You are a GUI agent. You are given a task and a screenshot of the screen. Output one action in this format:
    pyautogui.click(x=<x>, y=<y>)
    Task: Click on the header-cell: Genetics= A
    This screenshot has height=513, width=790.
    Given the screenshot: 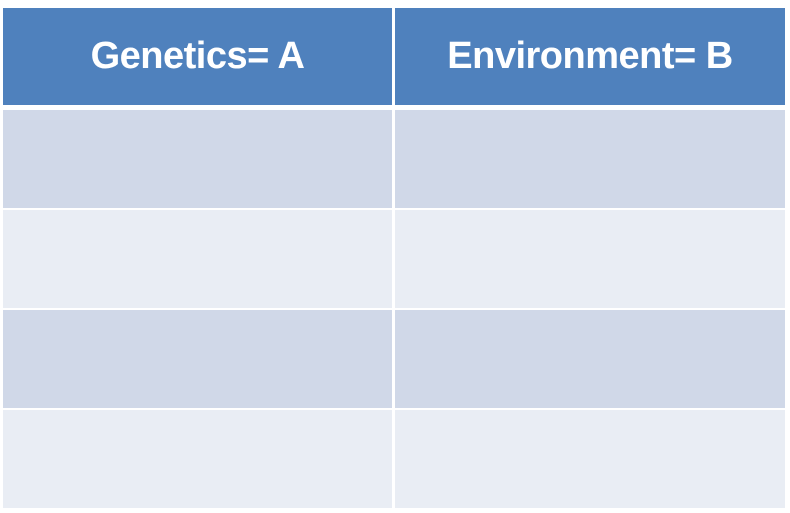 What is the action you would take?
    pyautogui.click(x=197, y=56)
    